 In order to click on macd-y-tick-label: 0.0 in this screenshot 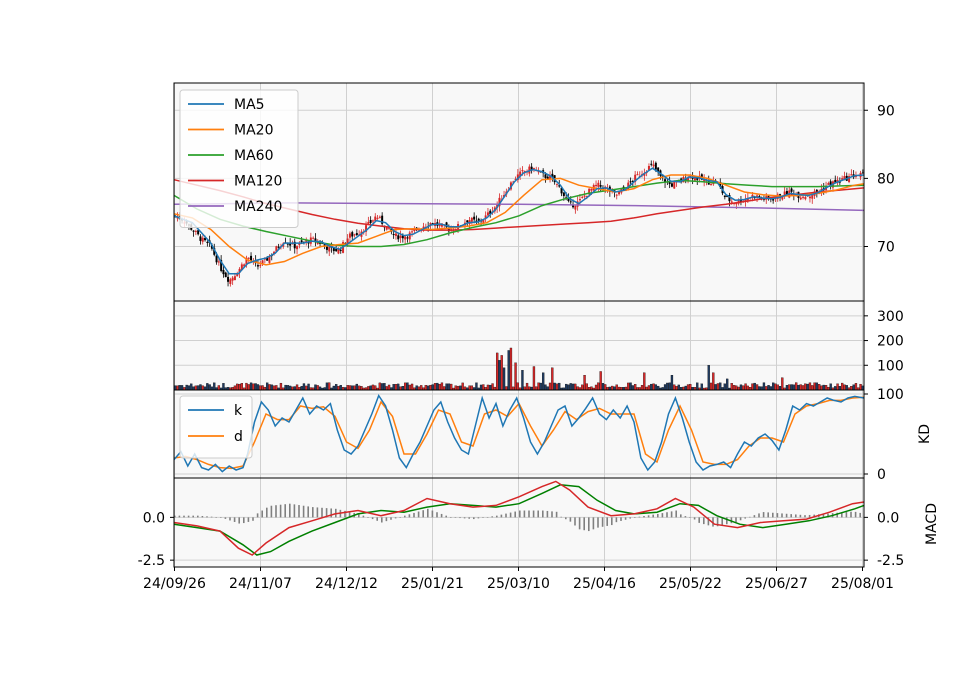, I will do `click(888, 518)`.